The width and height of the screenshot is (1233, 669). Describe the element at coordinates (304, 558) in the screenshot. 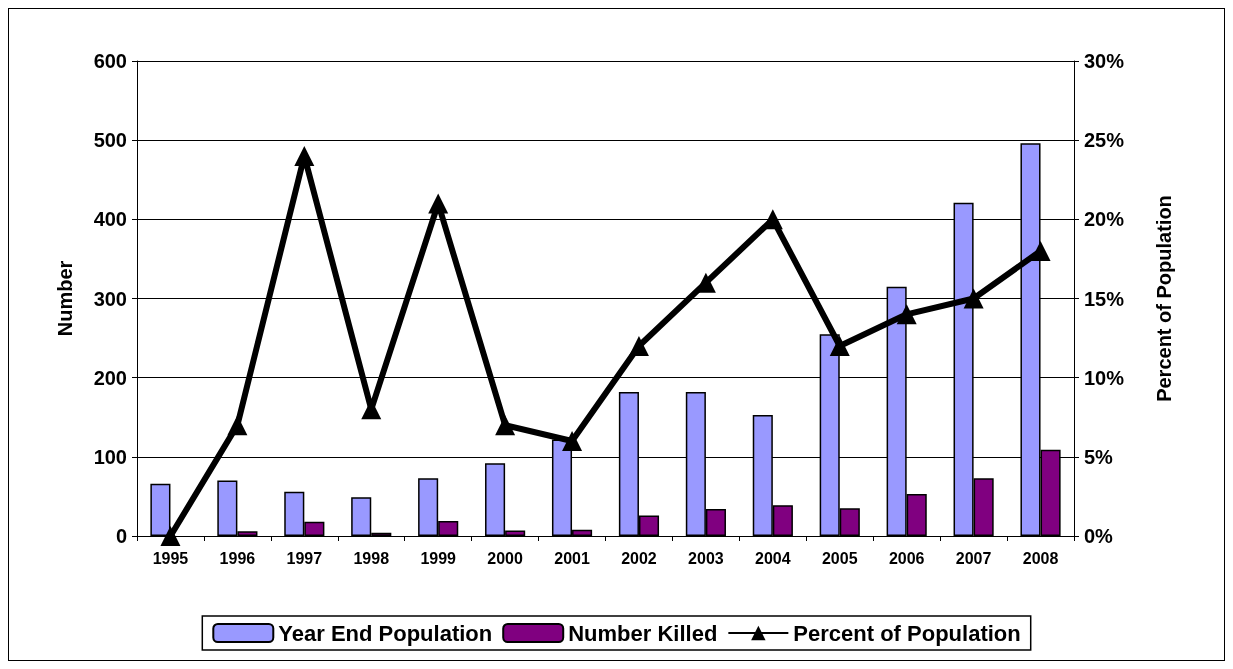

I see `x-tick-label: 1997` at that location.